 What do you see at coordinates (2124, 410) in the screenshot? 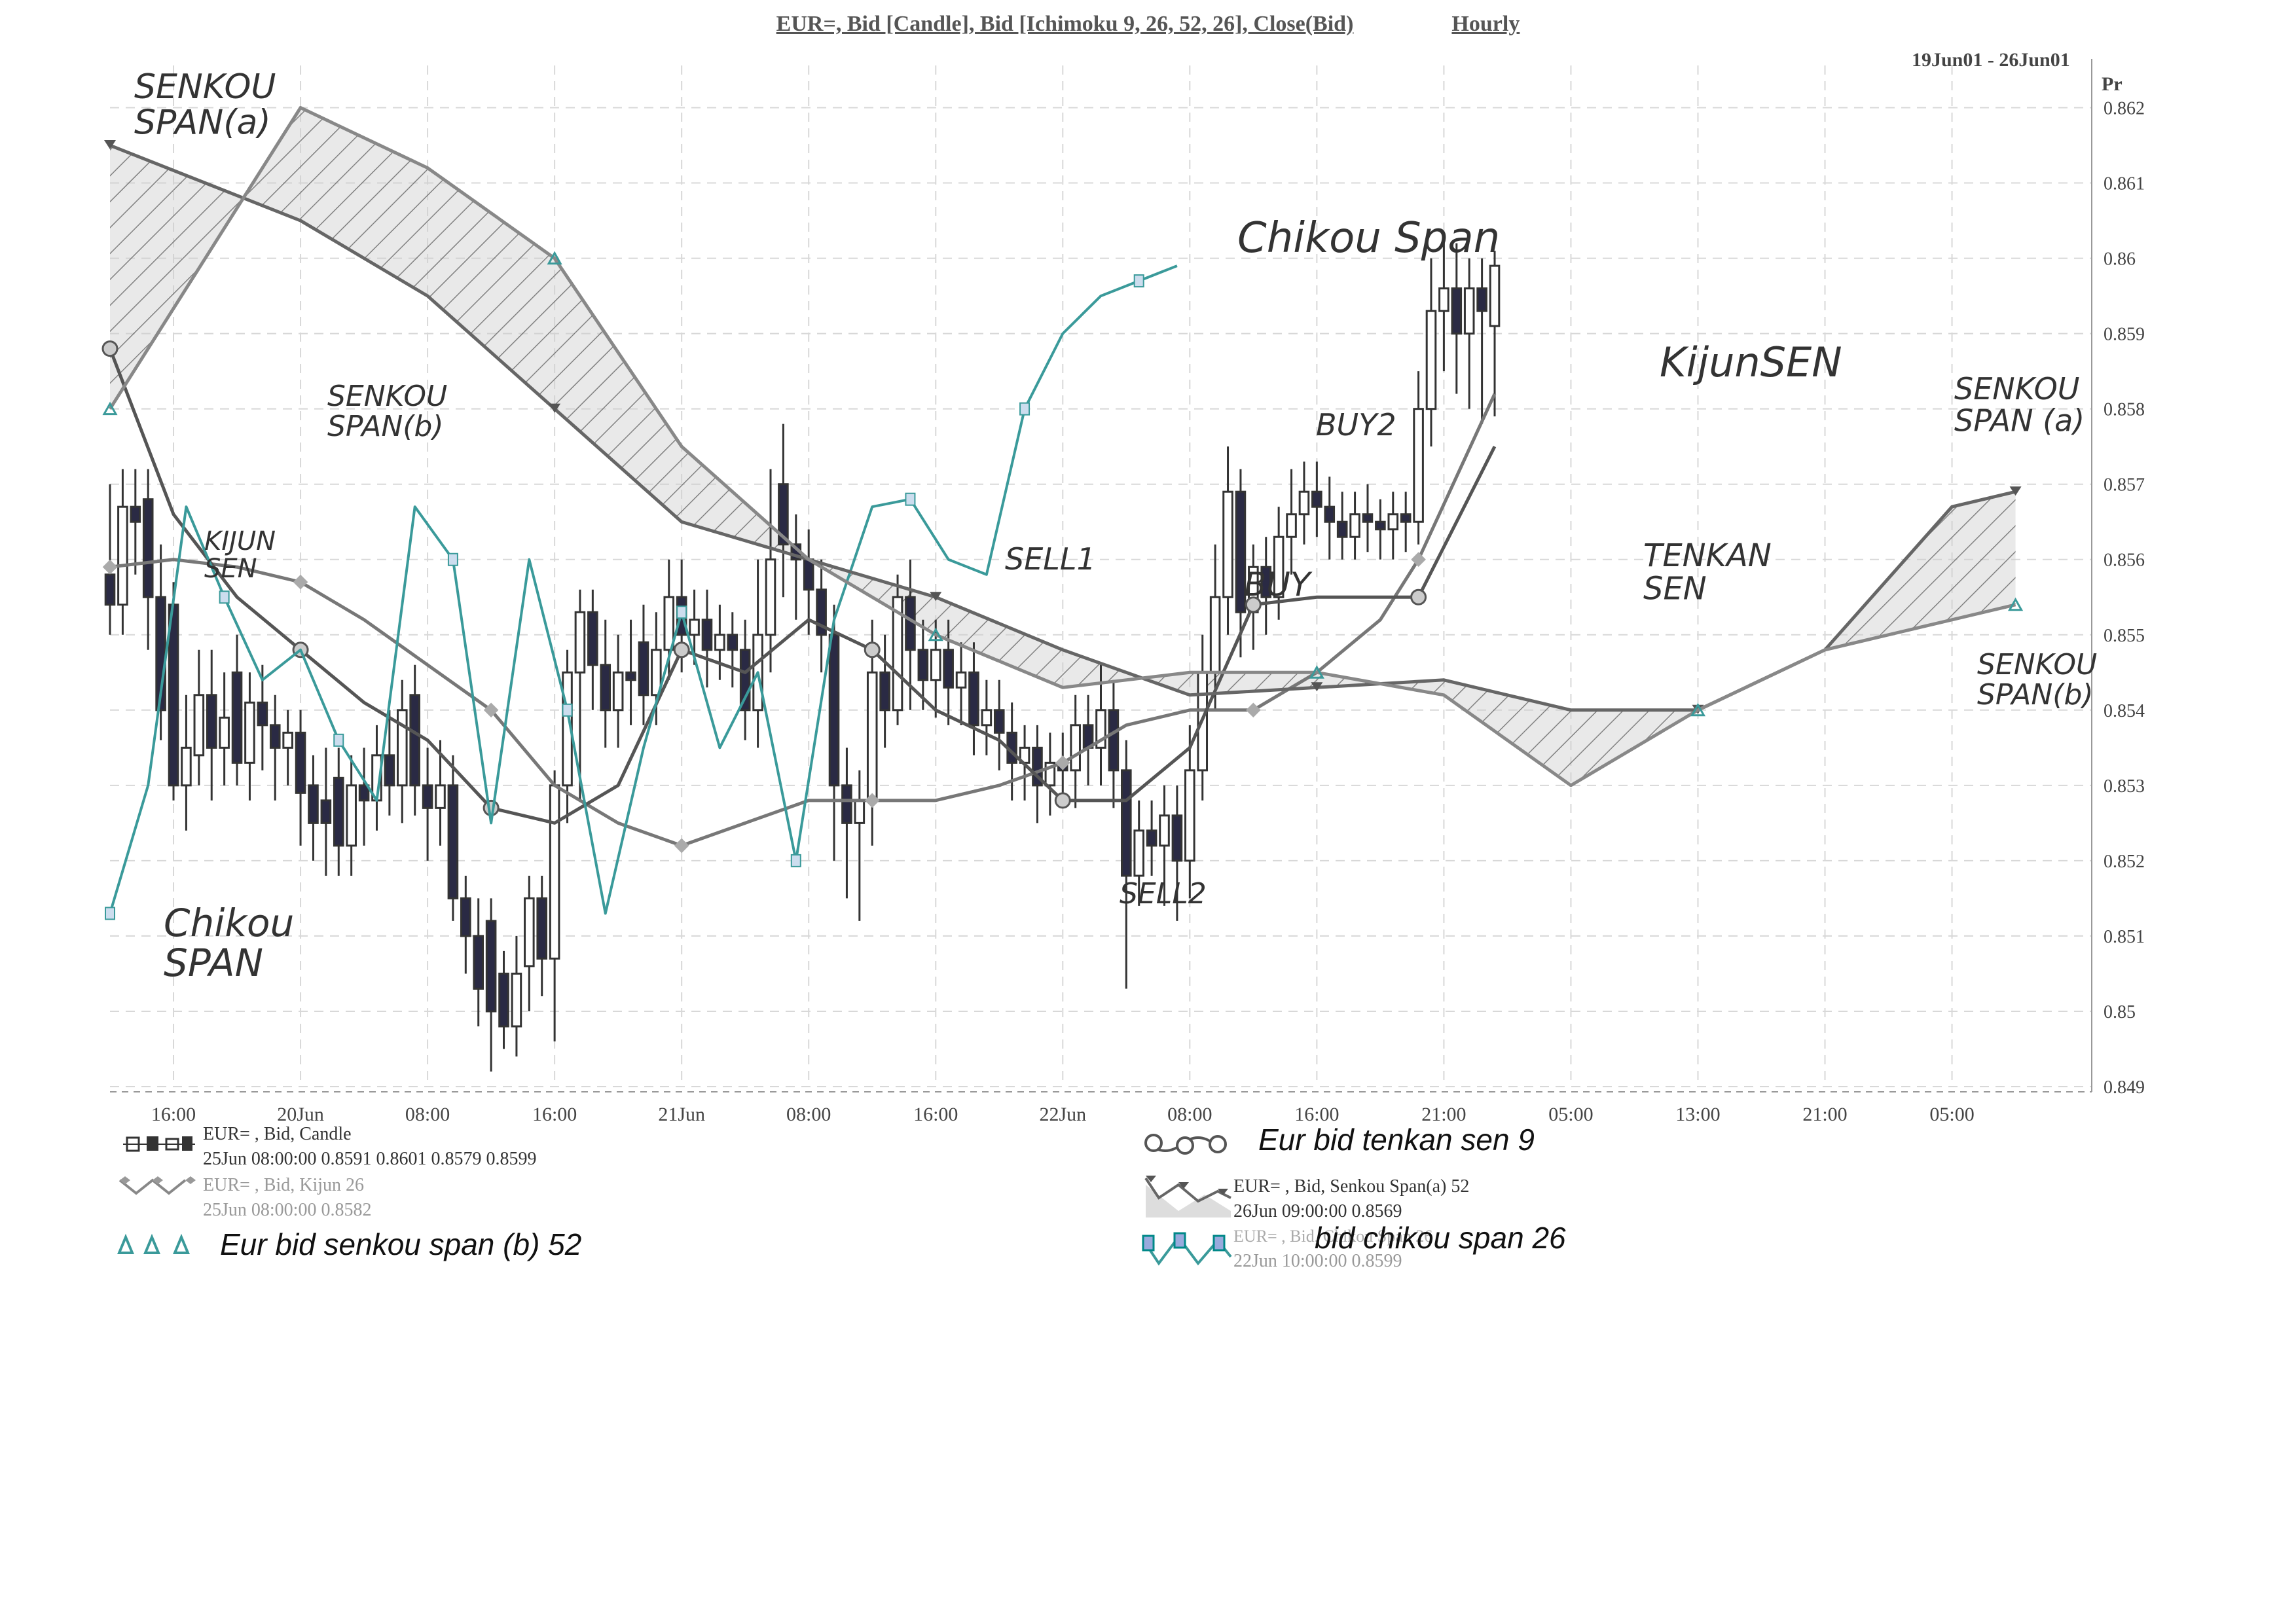
I see `y-tick-label: 0.858` at bounding box center [2124, 410].